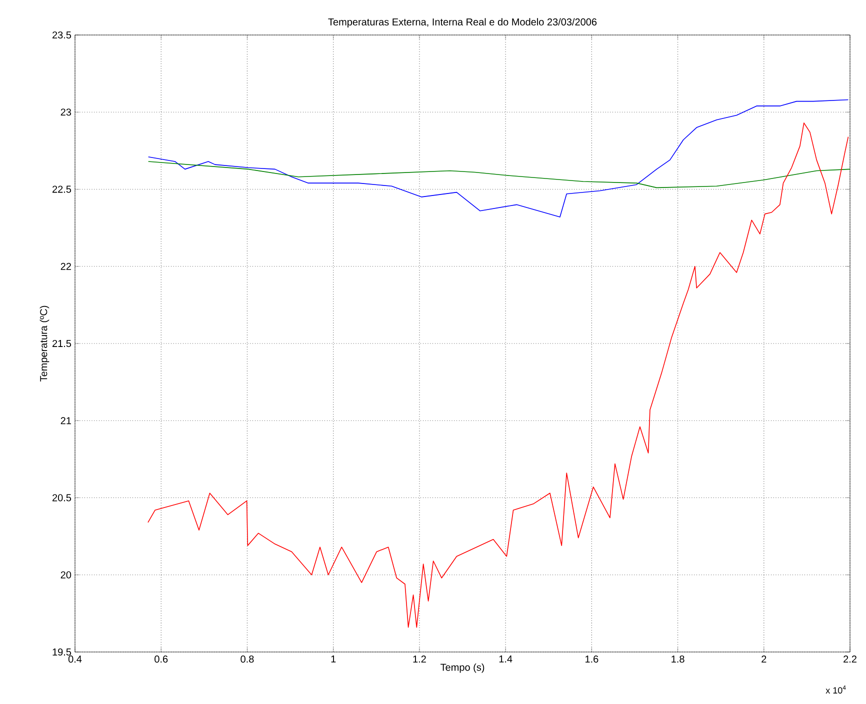 The width and height of the screenshot is (866, 704). Describe the element at coordinates (850, 659) in the screenshot. I see `x-tick-label: 2.2` at that location.